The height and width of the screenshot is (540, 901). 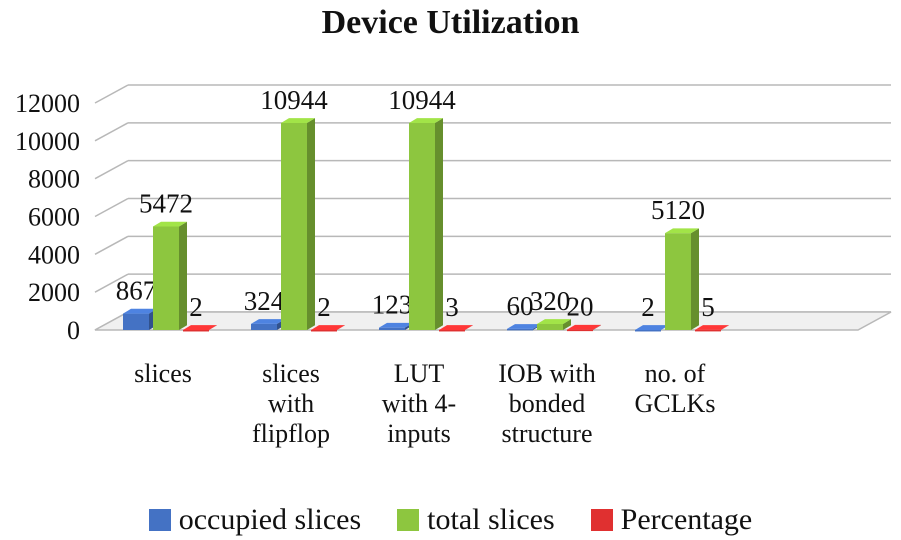 I want to click on legend-label-total: total slices, so click(x=491, y=519).